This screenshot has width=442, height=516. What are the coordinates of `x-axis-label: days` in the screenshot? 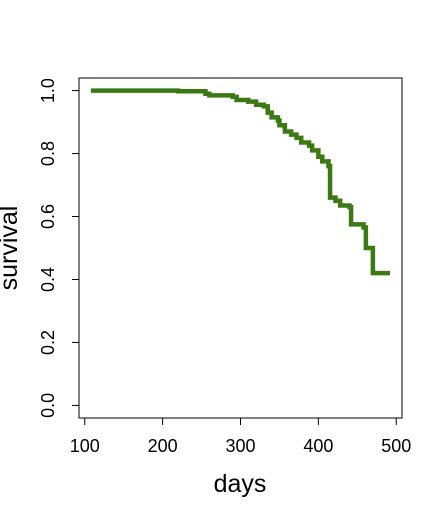 It's located at (240, 484).